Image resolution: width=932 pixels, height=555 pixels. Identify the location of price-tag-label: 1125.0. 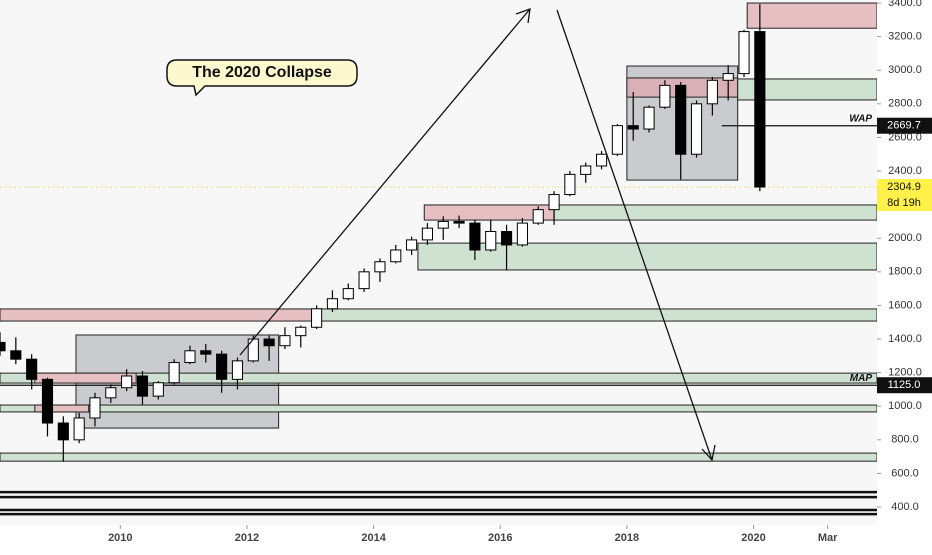
(904, 385).